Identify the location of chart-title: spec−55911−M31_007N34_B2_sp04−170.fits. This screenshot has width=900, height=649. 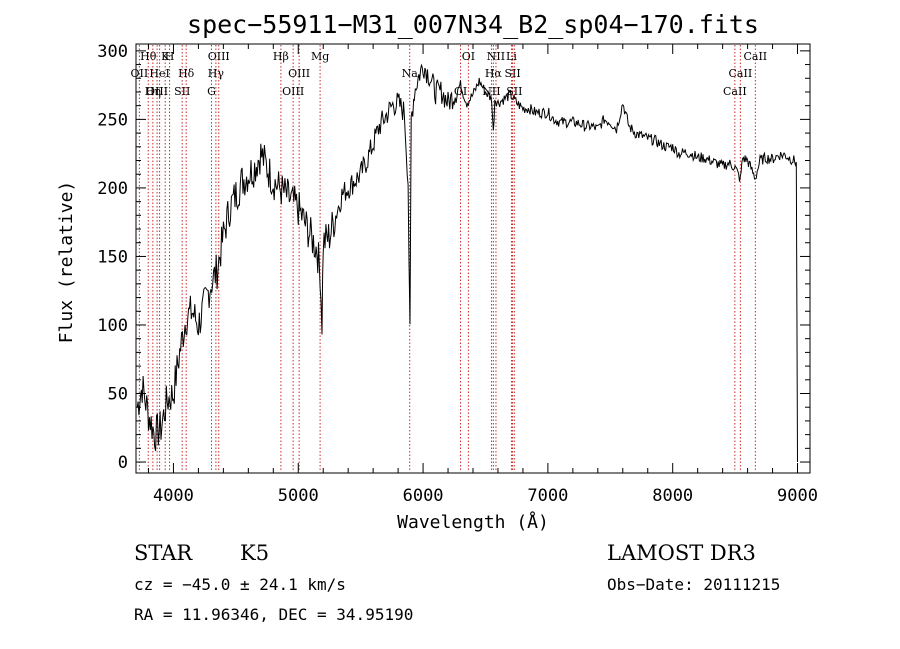
(473, 24).